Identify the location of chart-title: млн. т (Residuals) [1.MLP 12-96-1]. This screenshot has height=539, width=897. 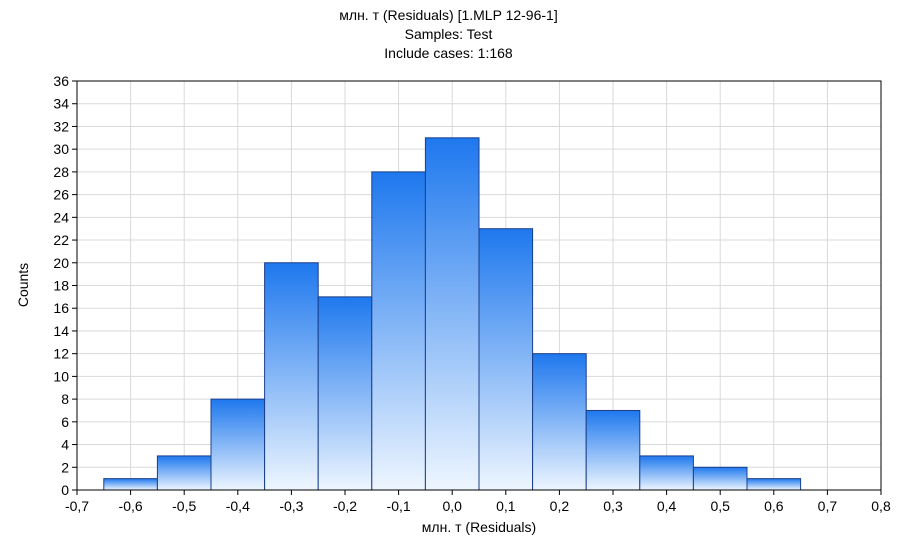
(448, 15).